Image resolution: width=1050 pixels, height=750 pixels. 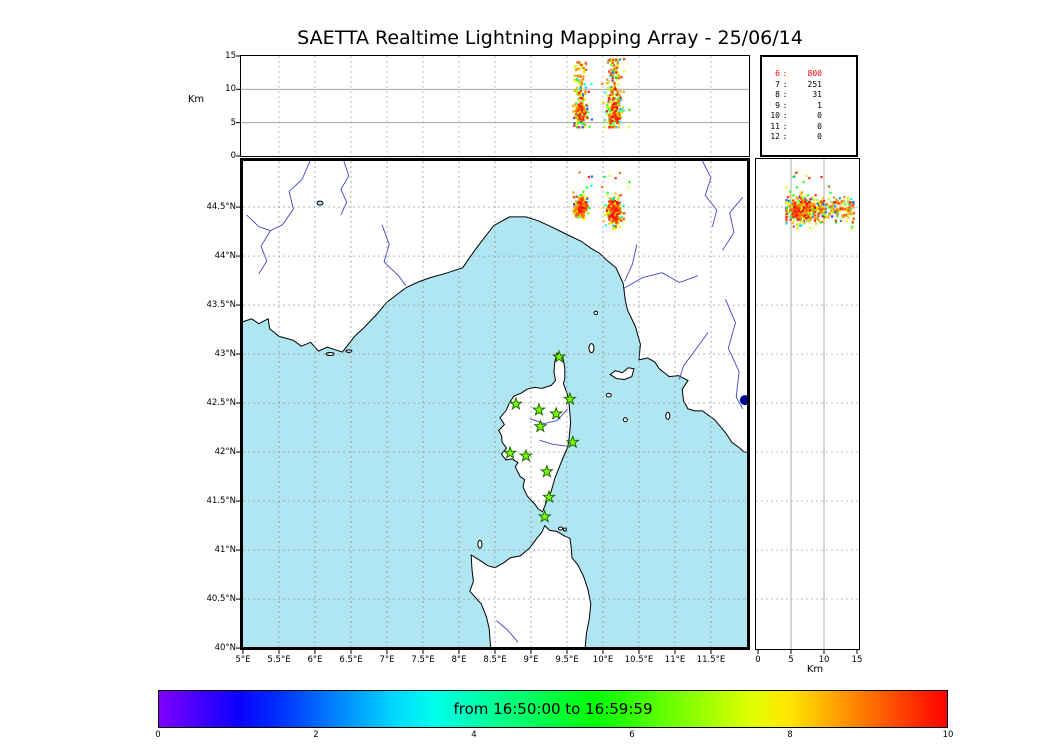 I want to click on stats-altitude: 10, so click(x=775, y=115).